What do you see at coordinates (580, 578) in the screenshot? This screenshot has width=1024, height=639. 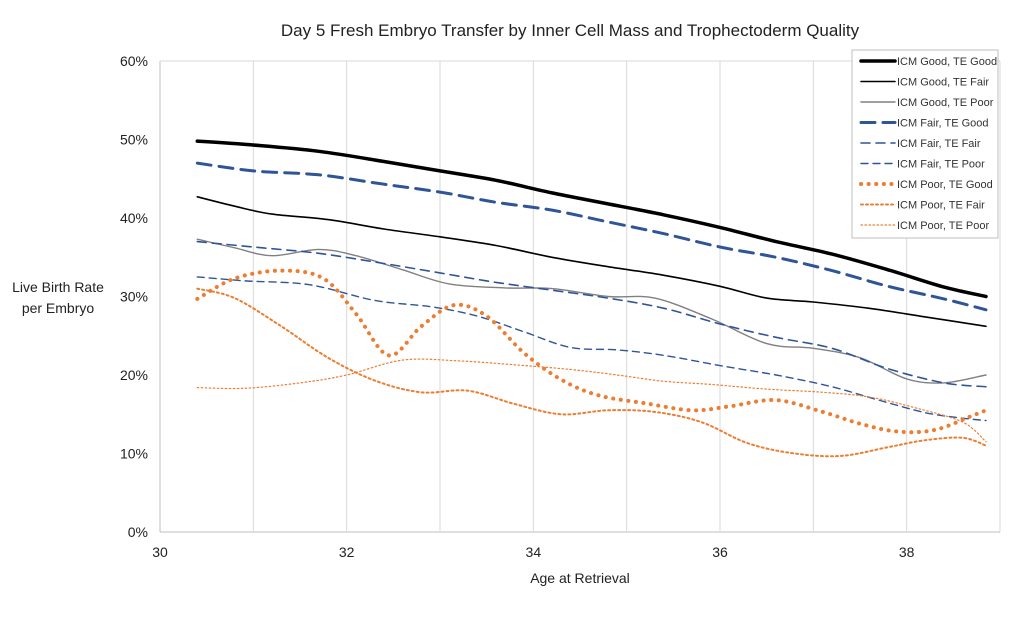 I see `x-axis-label: Age at Retrieval` at bounding box center [580, 578].